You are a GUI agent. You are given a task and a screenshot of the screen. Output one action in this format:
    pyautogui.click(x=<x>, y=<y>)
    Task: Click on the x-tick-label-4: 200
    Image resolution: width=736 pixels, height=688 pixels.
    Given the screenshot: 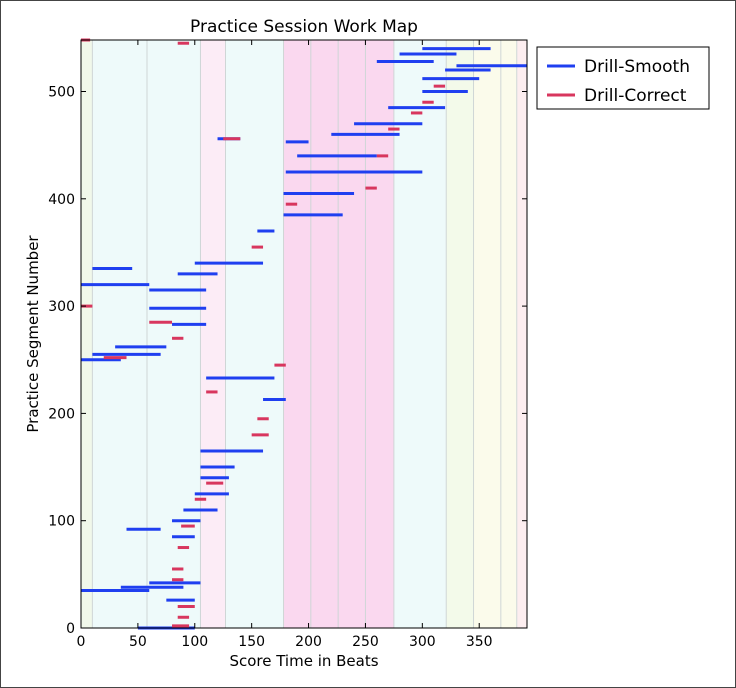 What is the action you would take?
    pyautogui.click(x=308, y=642)
    